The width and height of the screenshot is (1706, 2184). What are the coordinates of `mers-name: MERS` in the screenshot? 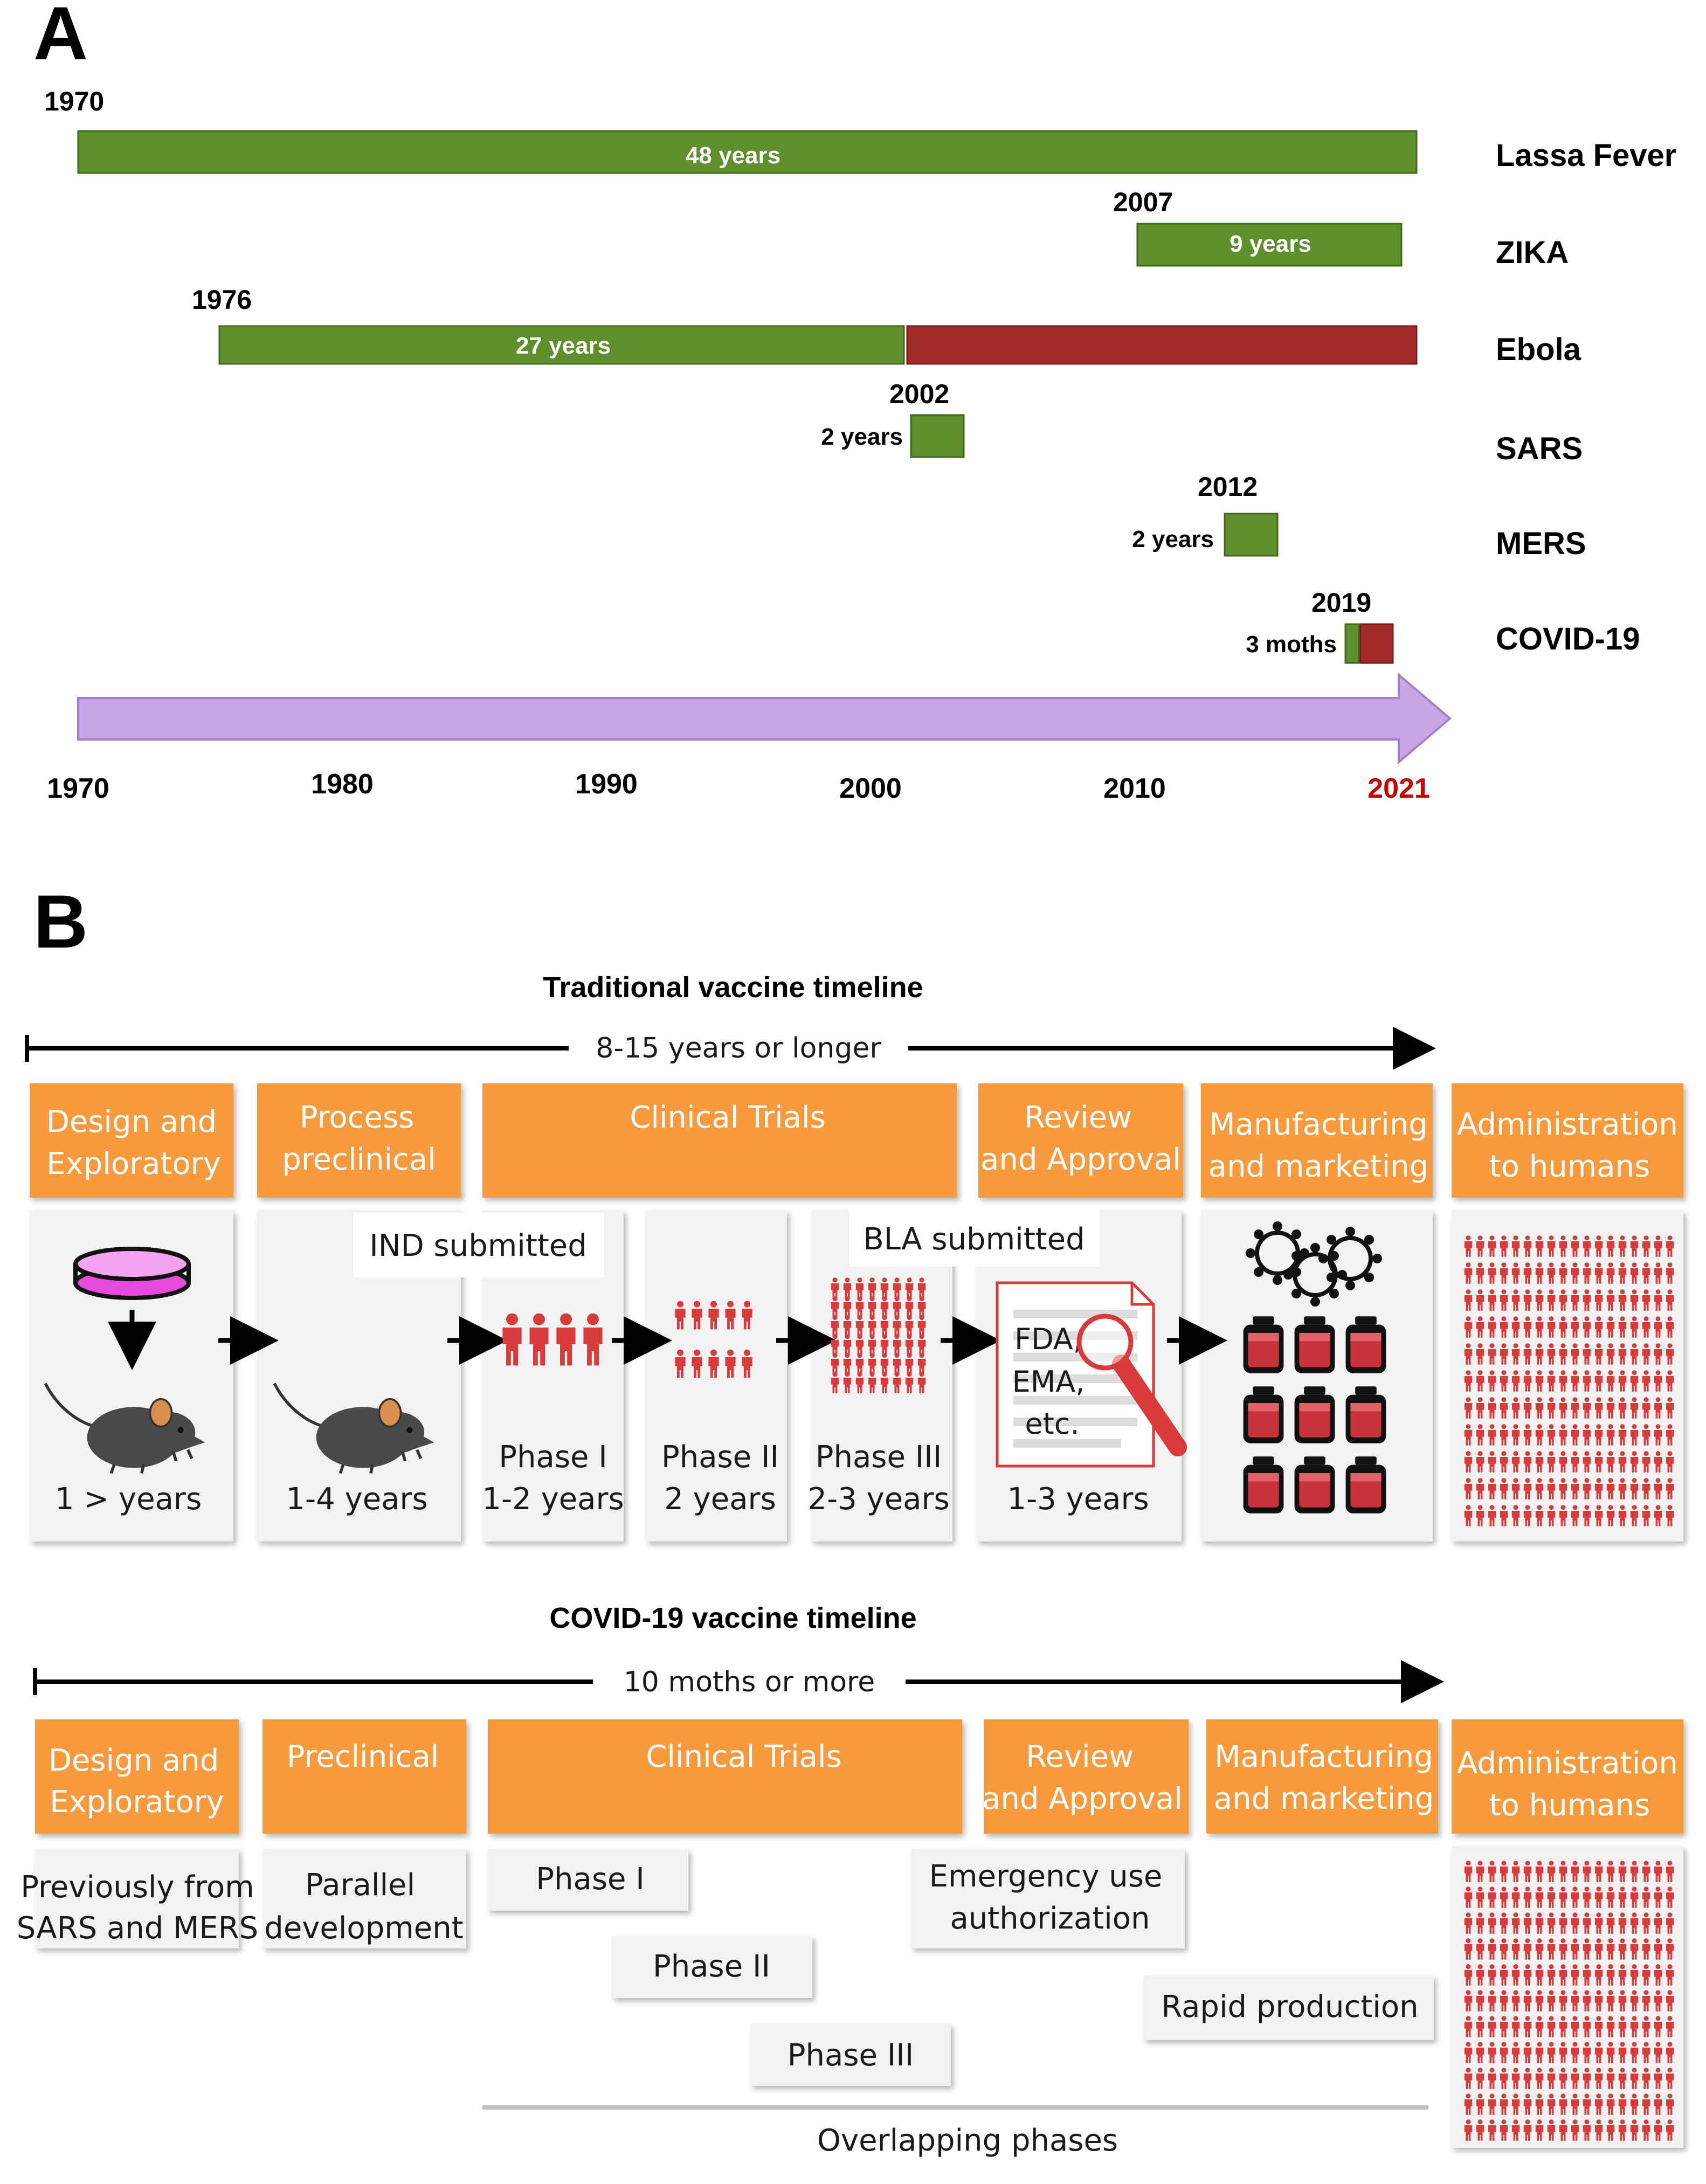 It's located at (1541, 543).